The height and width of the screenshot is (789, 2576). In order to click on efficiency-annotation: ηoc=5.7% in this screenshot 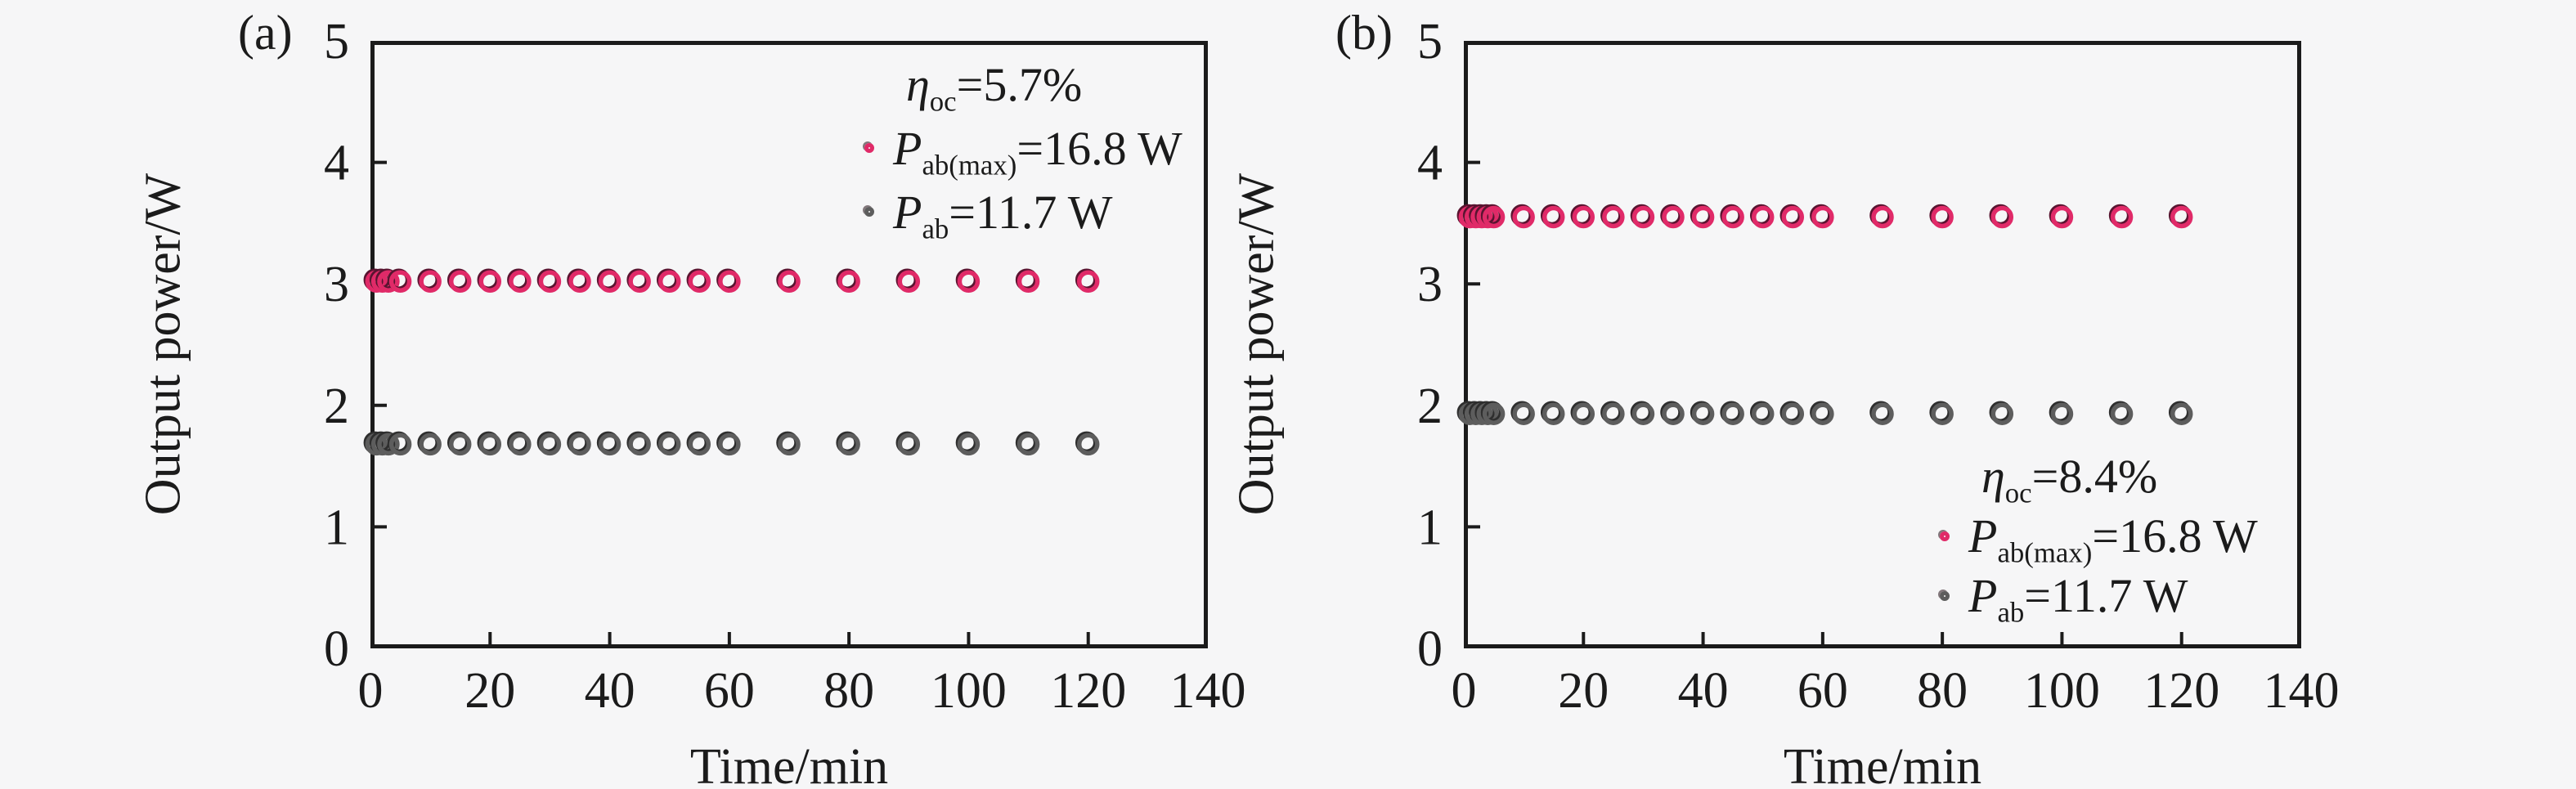, I will do `click(1009, 84)`.